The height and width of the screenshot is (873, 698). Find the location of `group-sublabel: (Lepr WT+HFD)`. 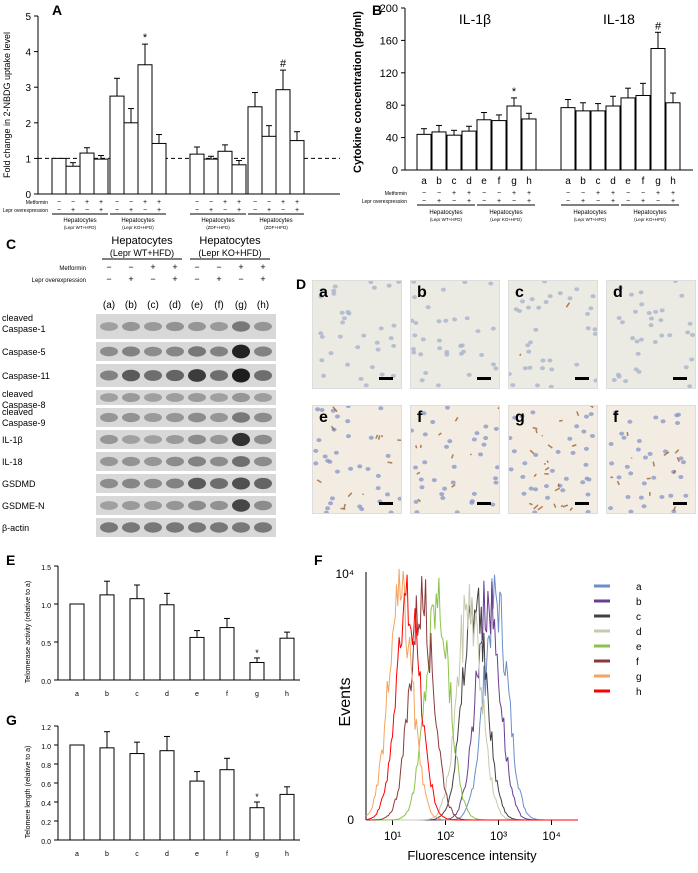

group-sublabel: (Lepr WT+HFD) is located at coordinates (80, 227).